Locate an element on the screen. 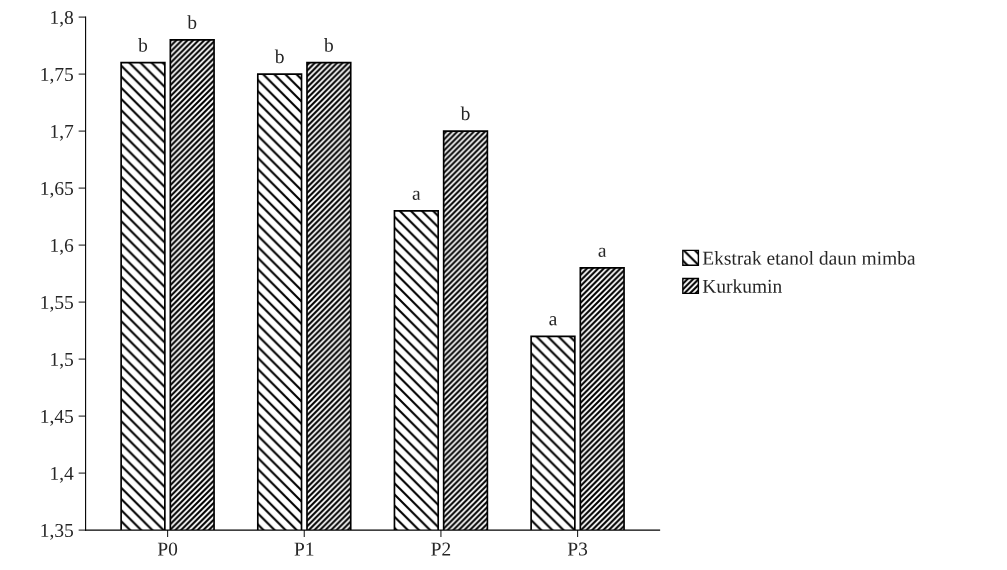  y-tick-label: 1,5 is located at coordinates (62, 361).